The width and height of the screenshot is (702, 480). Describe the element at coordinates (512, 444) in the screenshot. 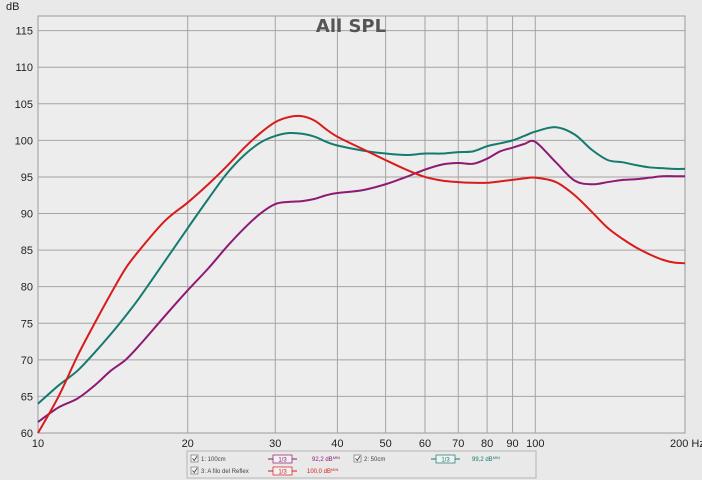

I see `x-tick-label: 90` at that location.